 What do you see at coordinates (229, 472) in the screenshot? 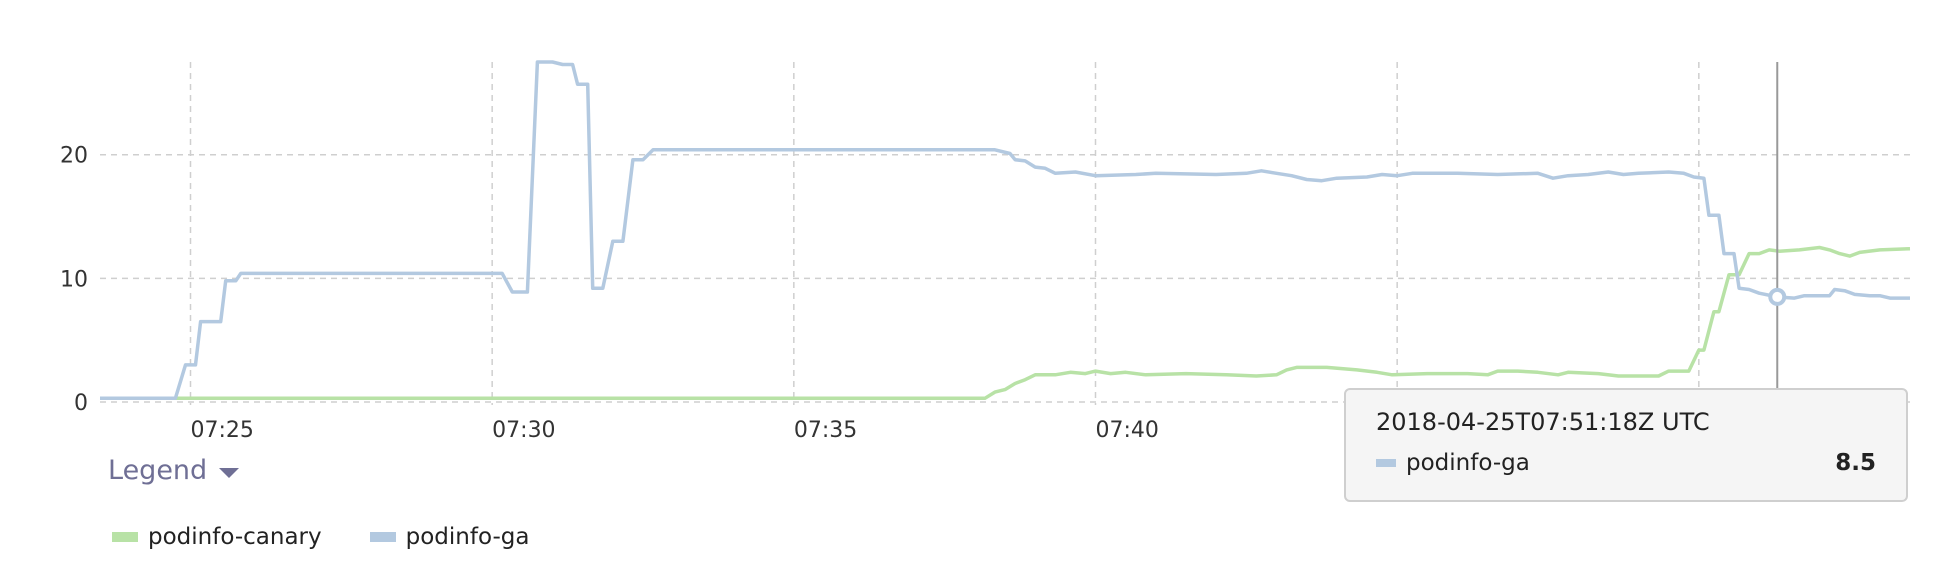
I see `caret-down-icon` at bounding box center [229, 472].